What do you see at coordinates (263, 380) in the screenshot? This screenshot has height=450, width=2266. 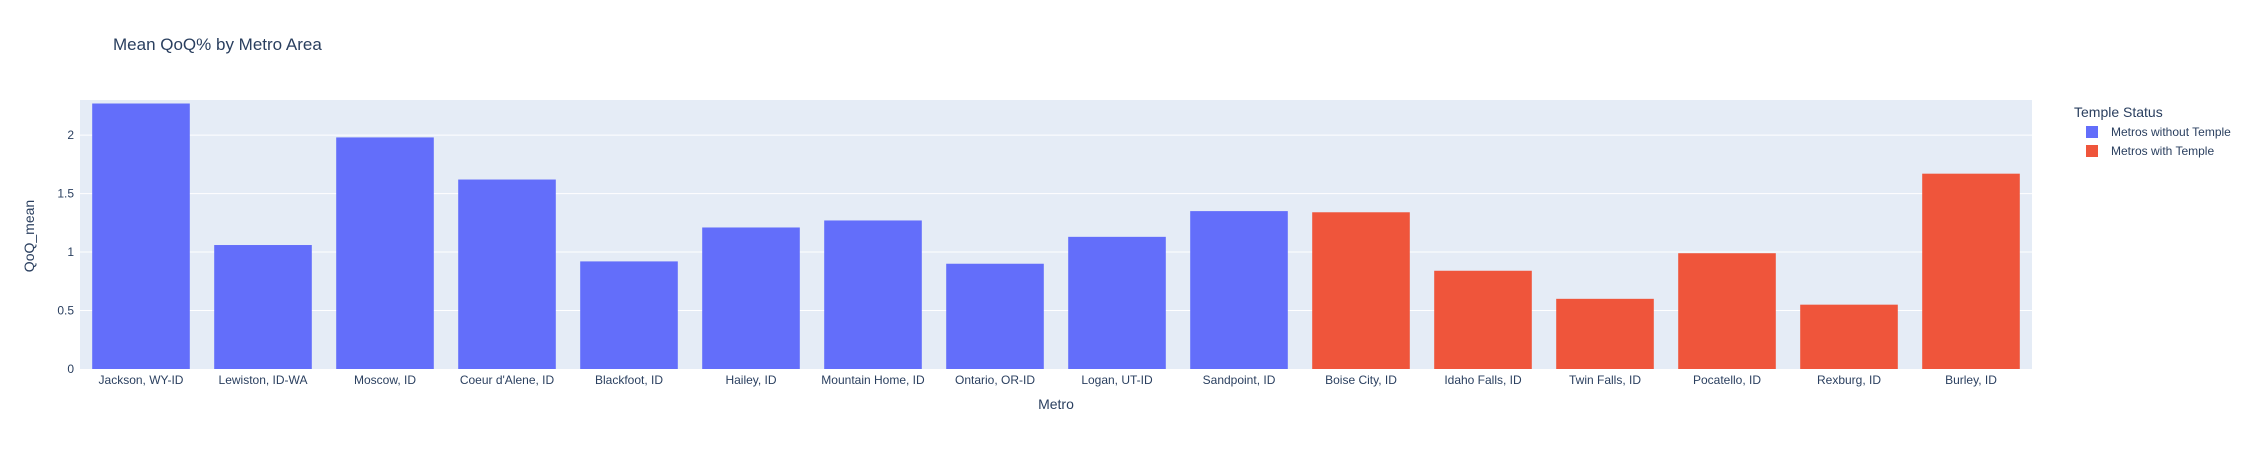 I see `x-tick-label: Lewiston, ID-WA` at bounding box center [263, 380].